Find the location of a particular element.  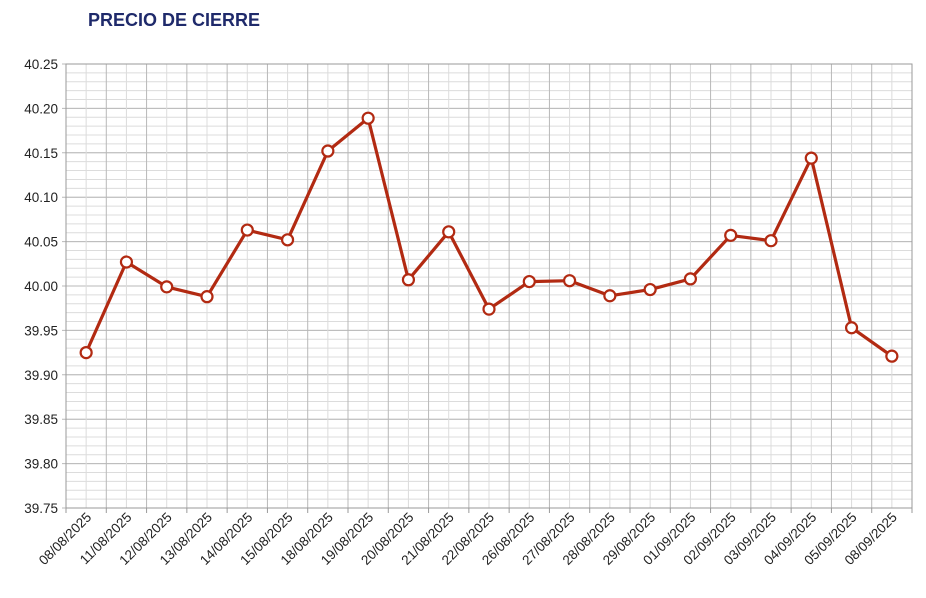

chart-title: PRECIO DE CIERRE is located at coordinates (174, 20).